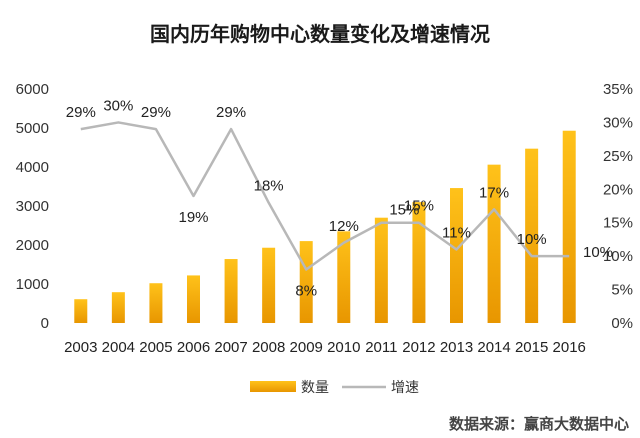  What do you see at coordinates (405, 388) in the screenshot?
I see `legend-label-line: 增速` at bounding box center [405, 388].